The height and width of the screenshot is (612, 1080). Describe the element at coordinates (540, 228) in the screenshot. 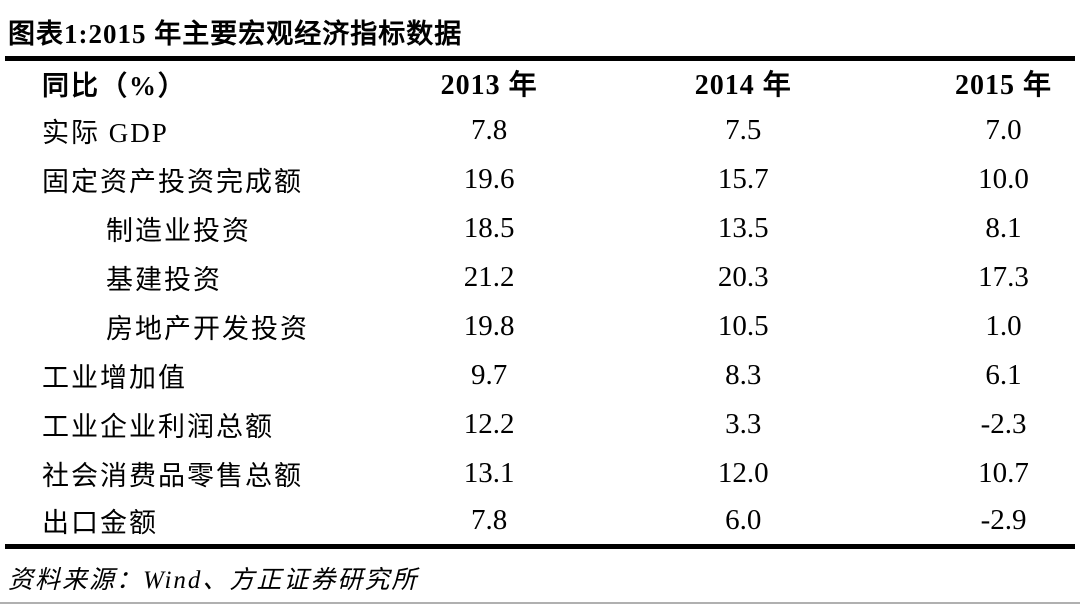

I see `table-row: 制造业投资 18.5 13.5 8.1` at that location.